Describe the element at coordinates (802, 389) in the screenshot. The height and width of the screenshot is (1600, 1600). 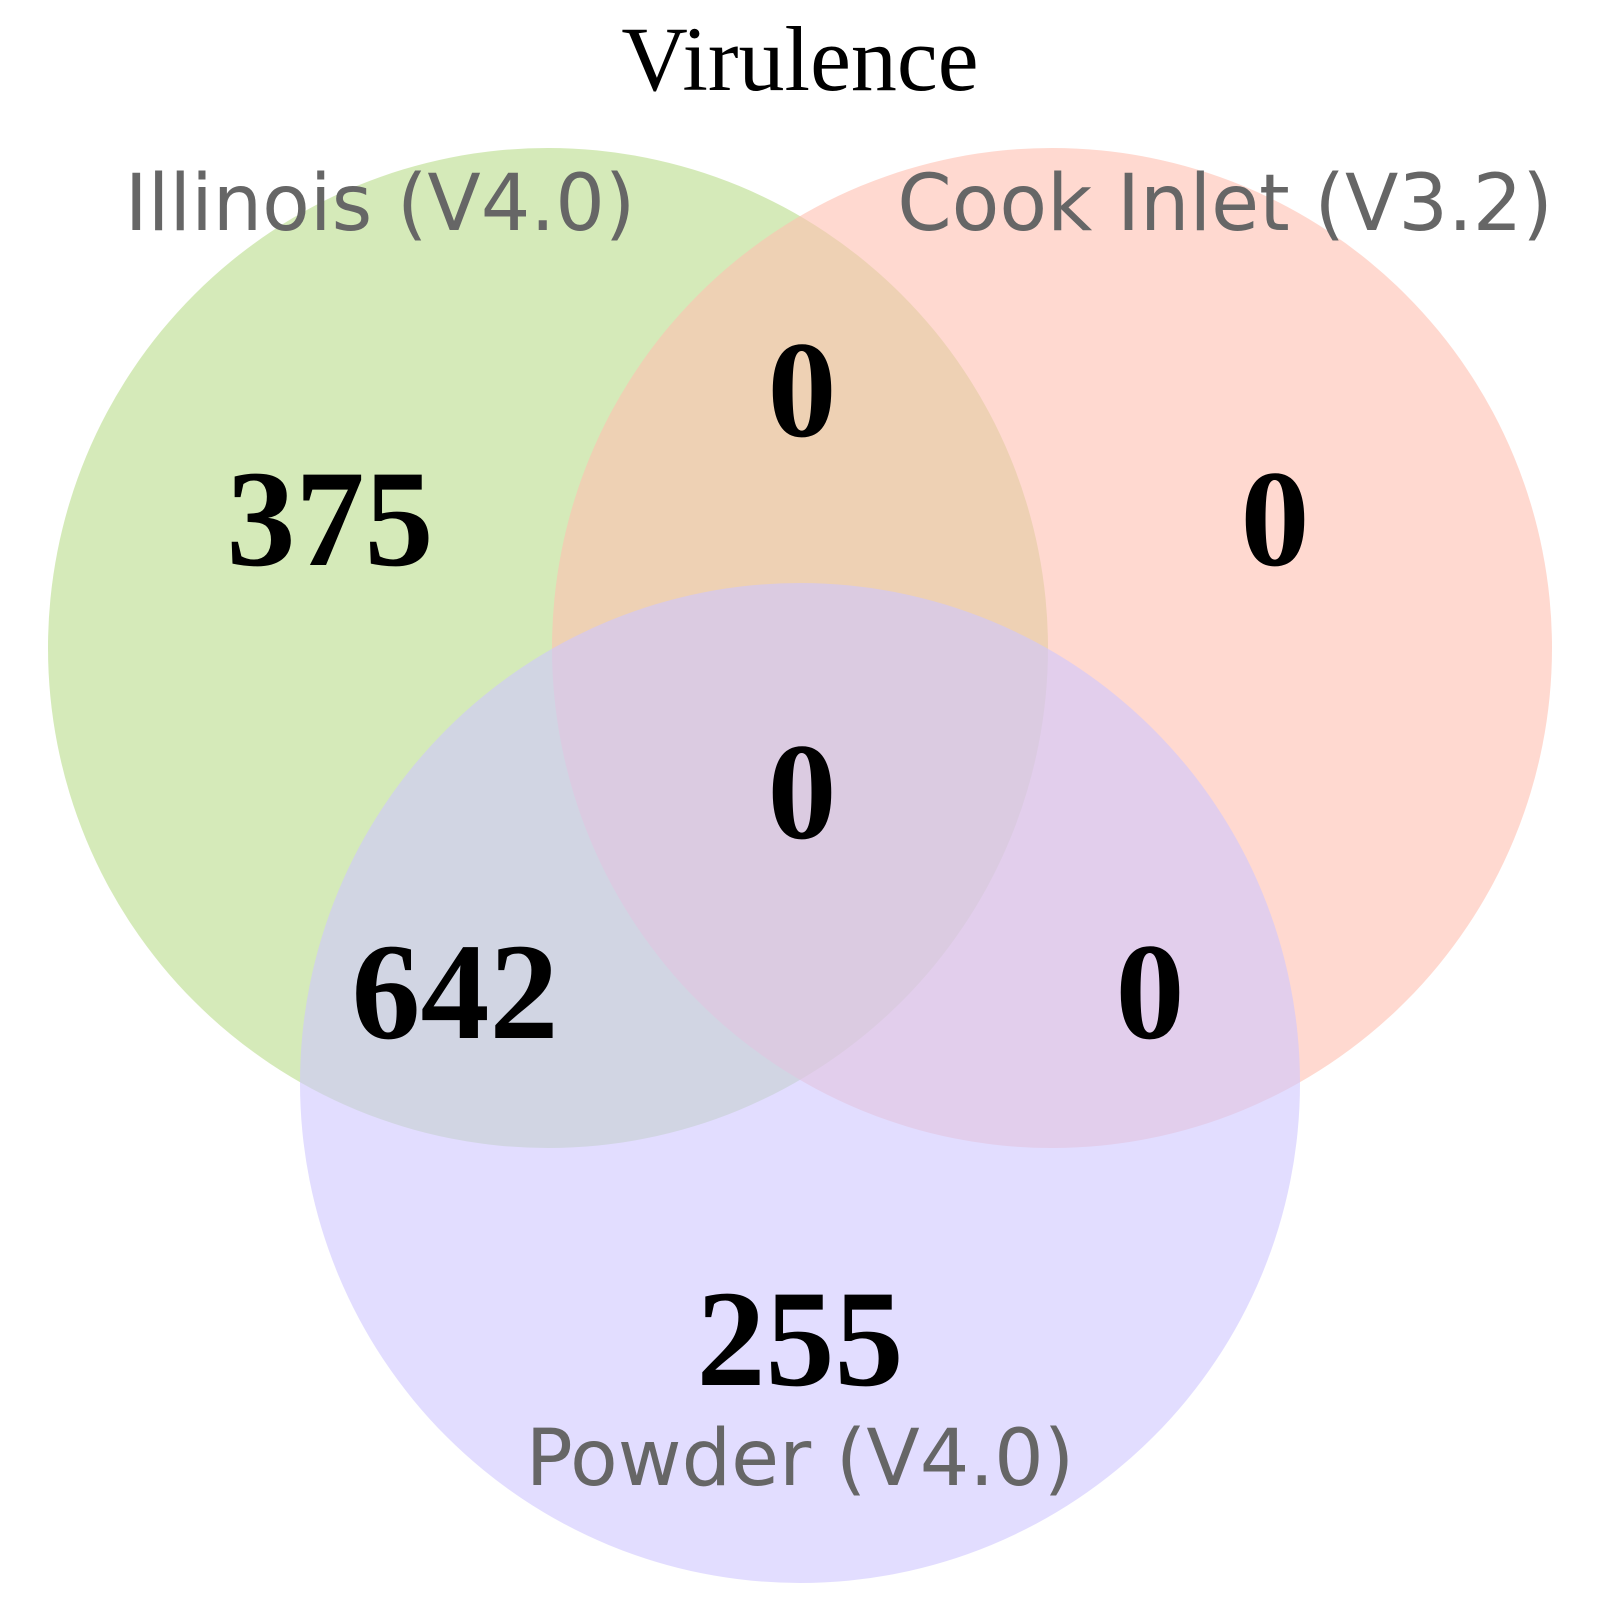
I see `region-count-illinois-cook-inlet: 0` at that location.